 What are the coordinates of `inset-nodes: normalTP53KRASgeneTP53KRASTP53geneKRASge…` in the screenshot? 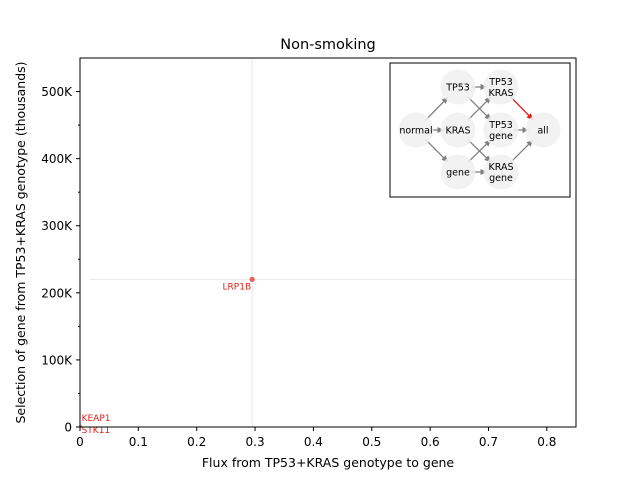 It's located at (479, 129).